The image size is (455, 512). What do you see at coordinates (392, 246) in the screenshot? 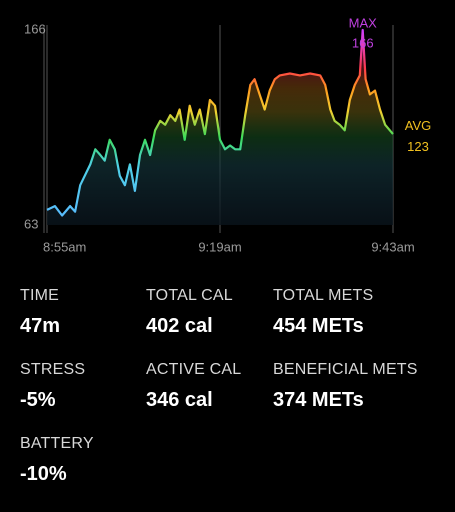
I see `x-tick-label: 9:43am` at bounding box center [392, 246].